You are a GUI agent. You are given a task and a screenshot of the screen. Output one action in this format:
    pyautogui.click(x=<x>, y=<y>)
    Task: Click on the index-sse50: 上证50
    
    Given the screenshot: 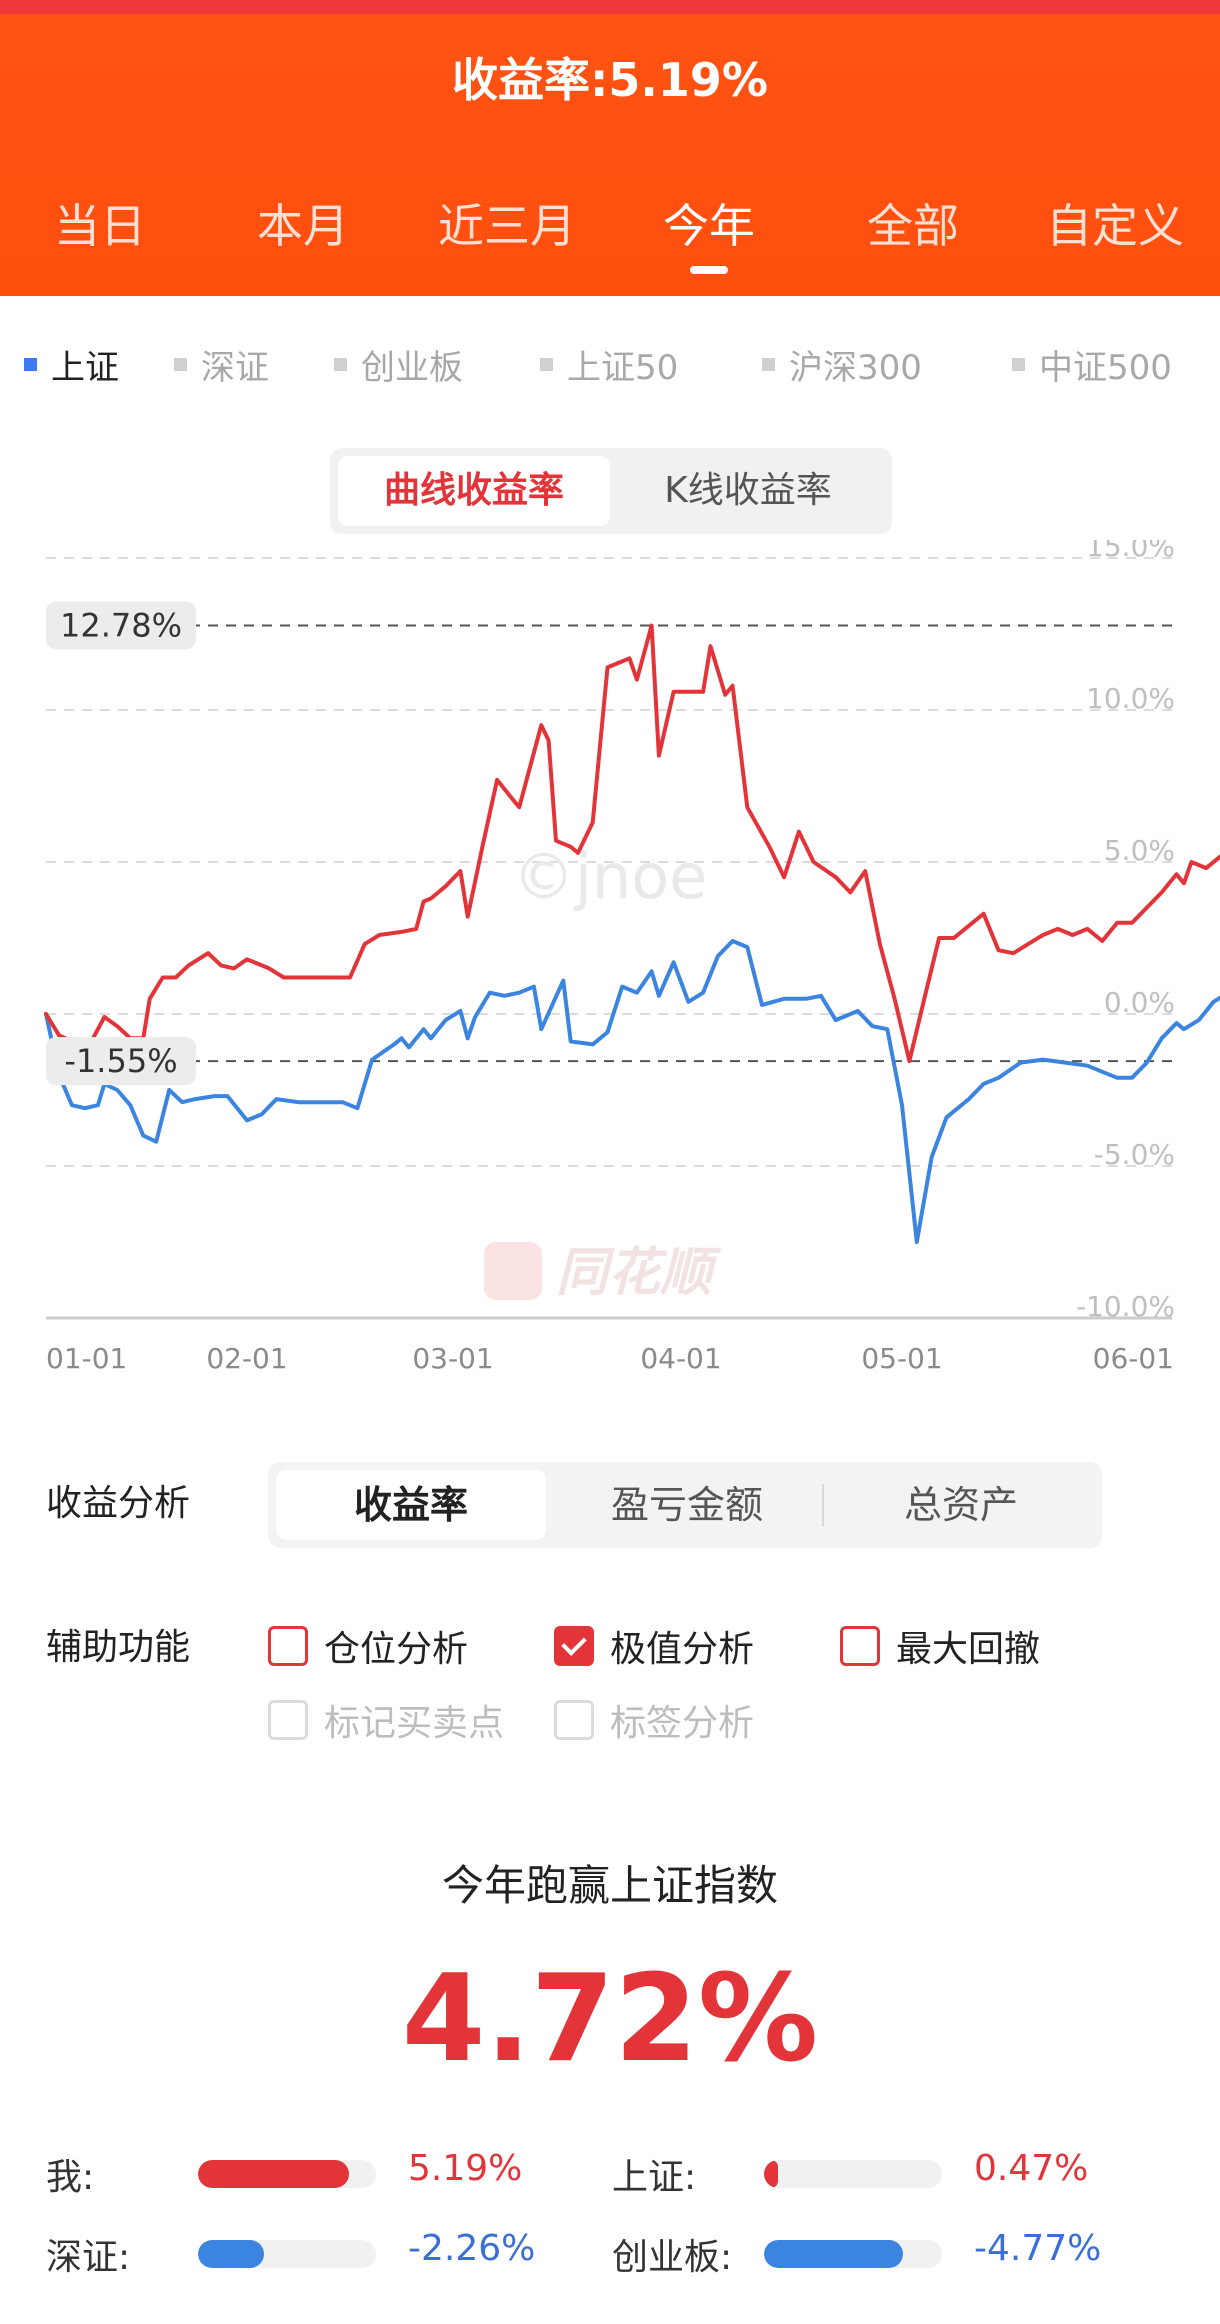 What is the action you would take?
    pyautogui.click(x=609, y=364)
    